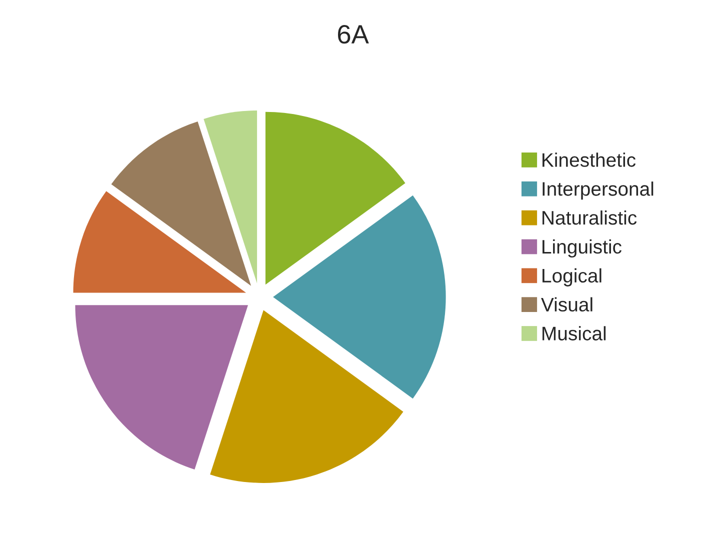 This screenshot has height=540, width=720. I want to click on chart-title: 6A, so click(353, 34).